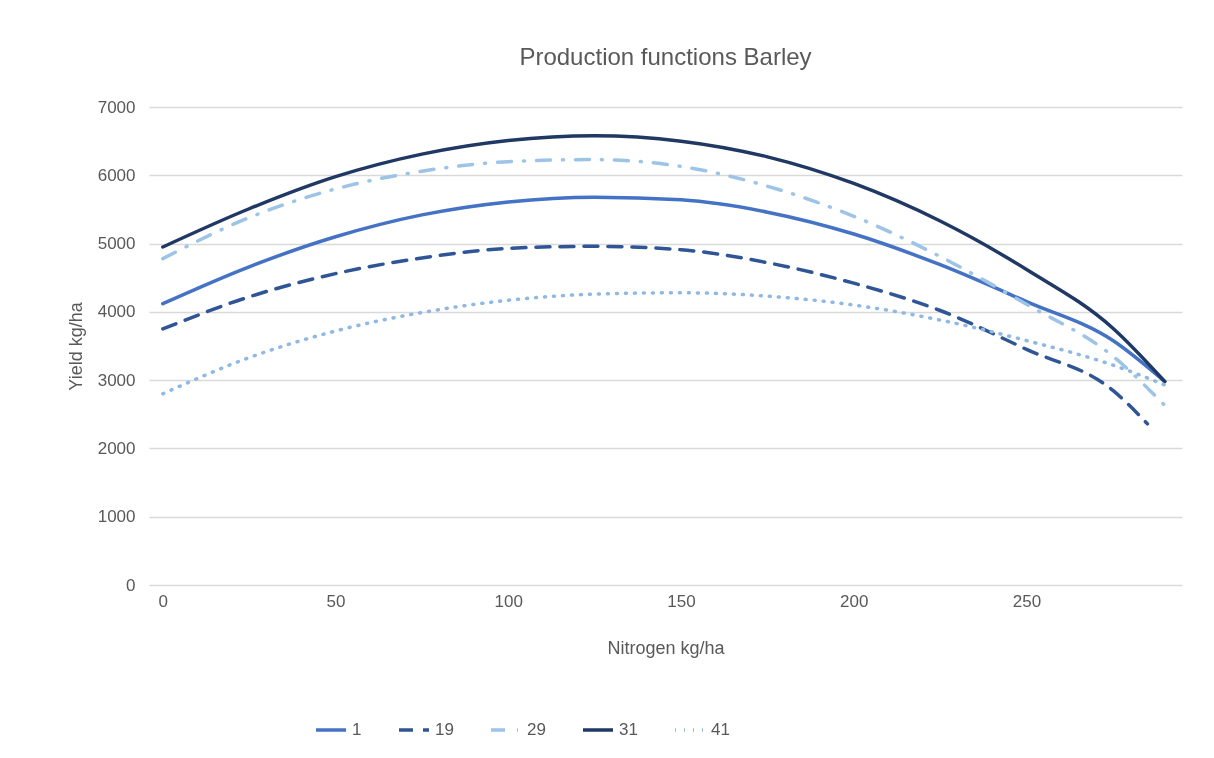 The image size is (1214, 758). Describe the element at coordinates (628, 729) in the screenshot. I see `legend-label: 31` at that location.